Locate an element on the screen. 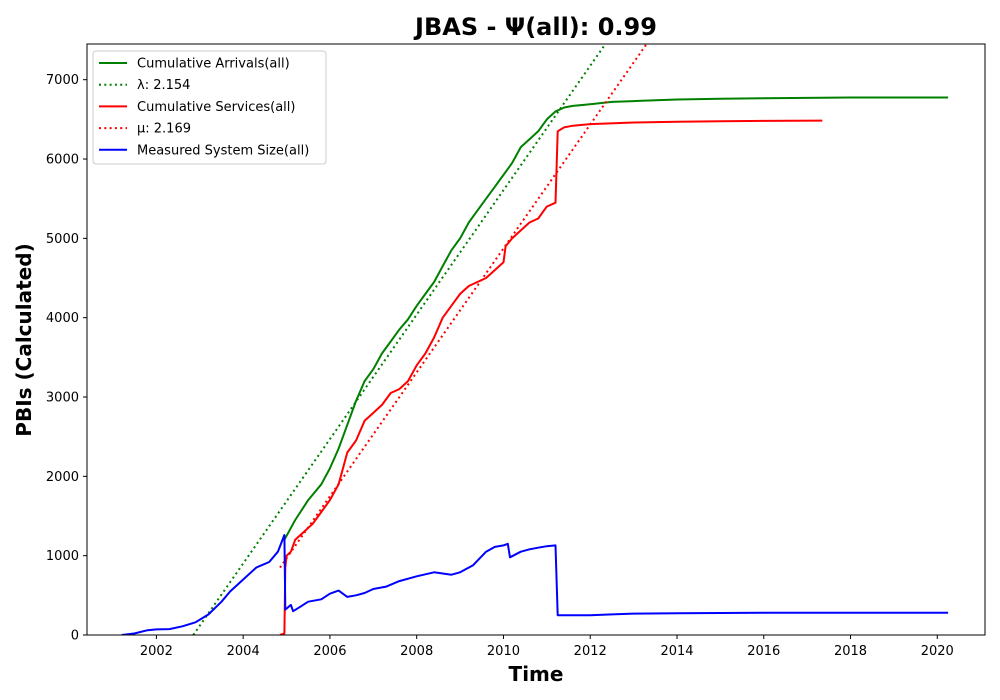 The height and width of the screenshot is (700, 1000). legend-box is located at coordinates (209, 107).